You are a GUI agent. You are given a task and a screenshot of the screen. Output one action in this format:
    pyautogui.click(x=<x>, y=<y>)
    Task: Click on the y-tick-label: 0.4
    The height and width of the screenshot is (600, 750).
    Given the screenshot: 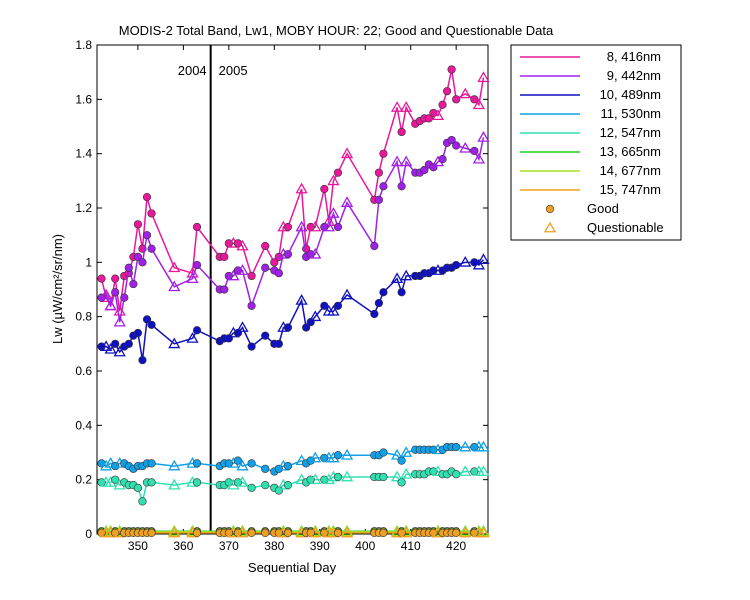 What is the action you would take?
    pyautogui.click(x=83, y=425)
    